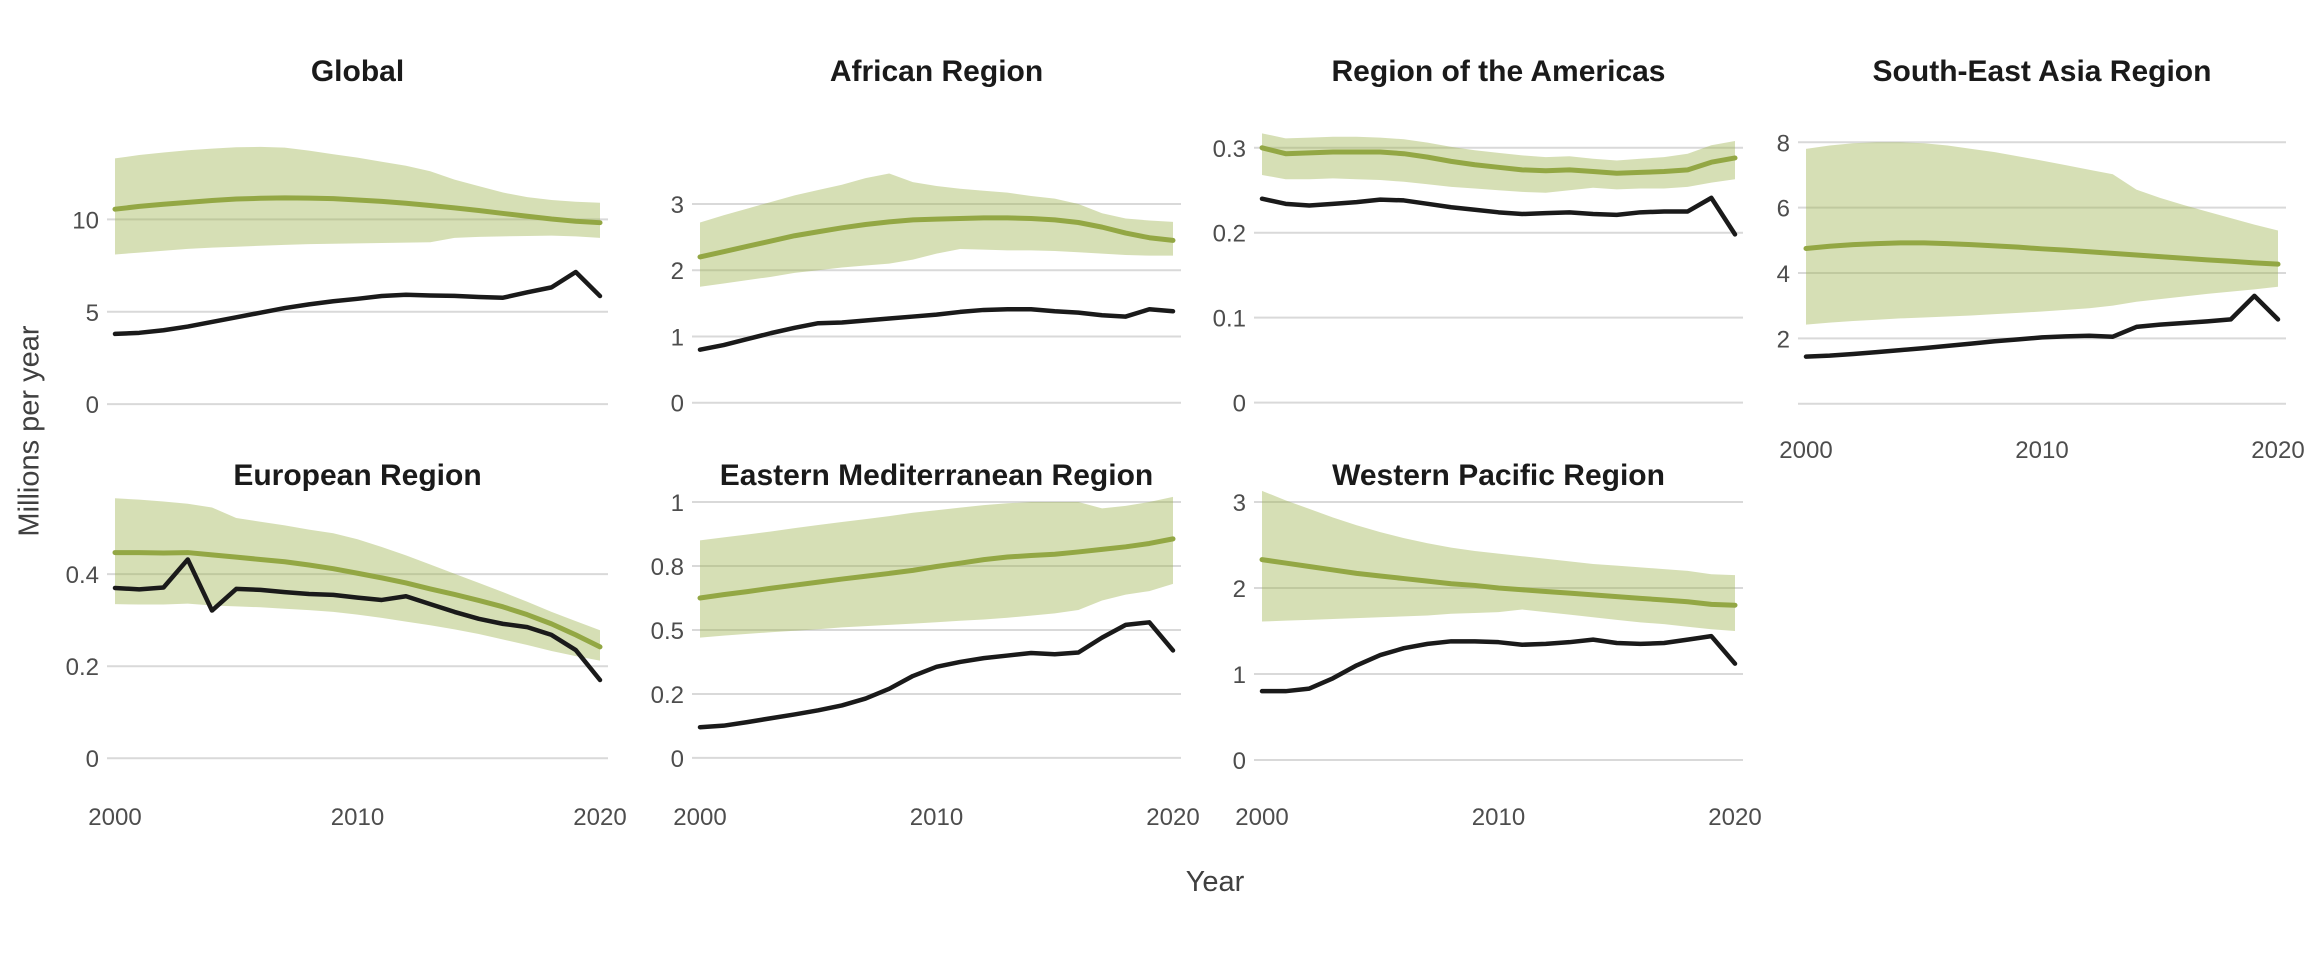 The width and height of the screenshot is (2304, 960). I want to click on panel-european-region: 0 0.2 0.4 2000 2010 2020, so click(346, 664).